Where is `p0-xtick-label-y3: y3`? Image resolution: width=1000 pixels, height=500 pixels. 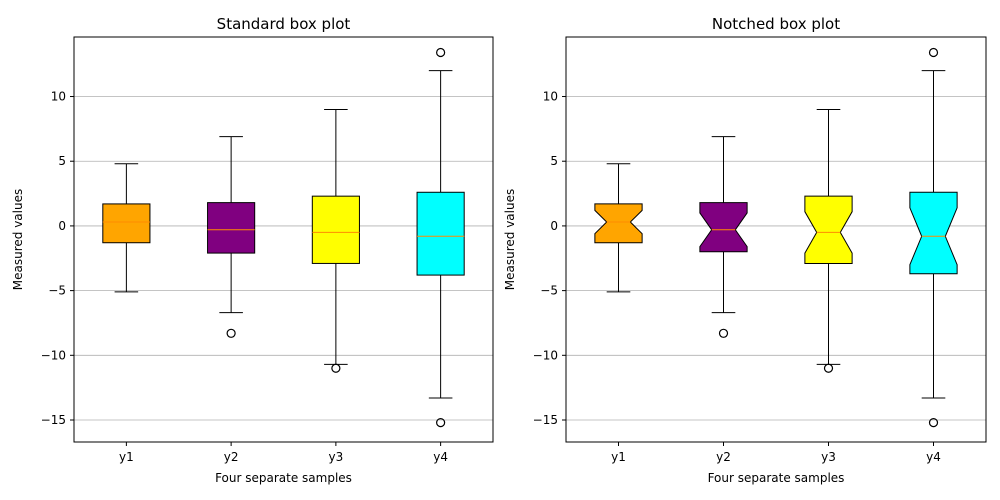 p0-xtick-label-y3: y3 is located at coordinates (336, 457).